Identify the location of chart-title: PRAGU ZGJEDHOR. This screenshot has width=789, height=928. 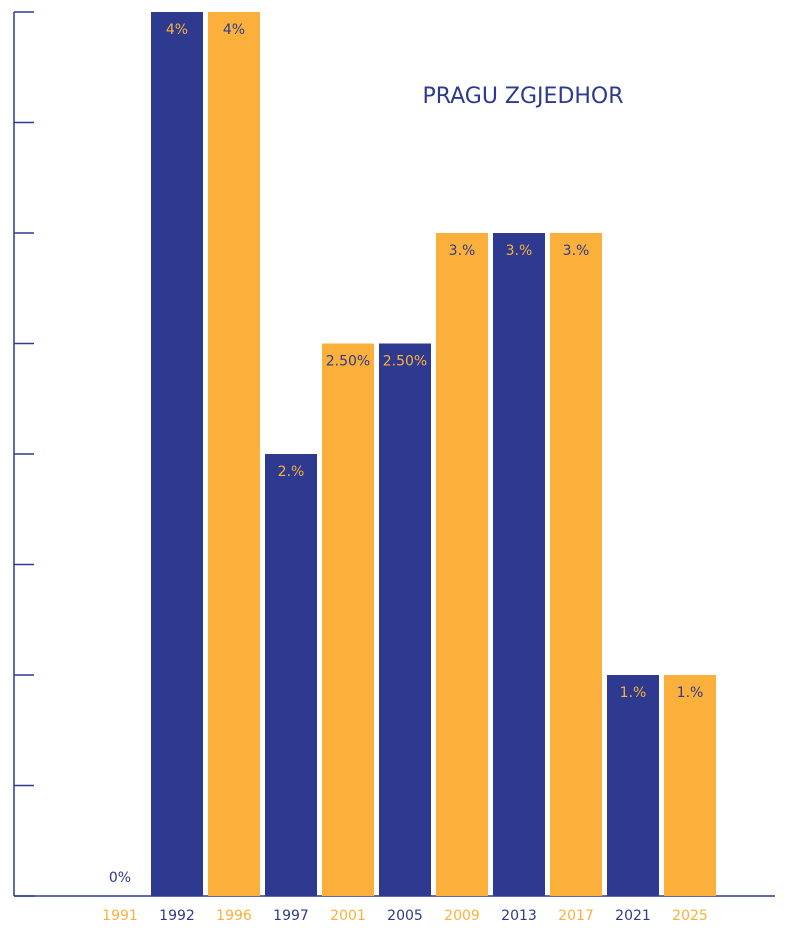
(522, 96).